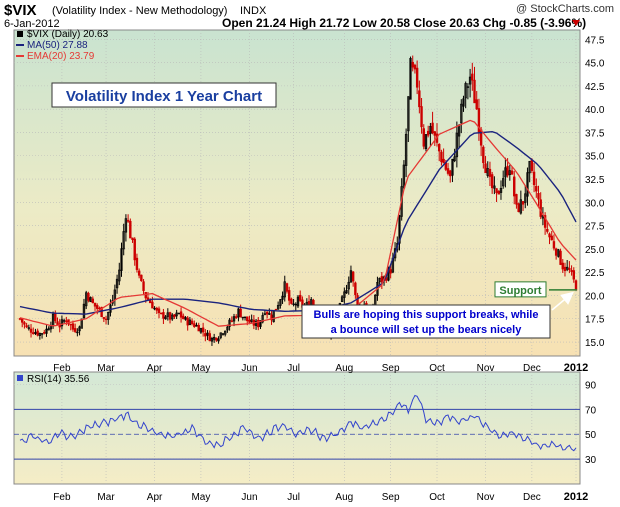 The height and width of the screenshot is (507, 620). What do you see at coordinates (595, 64) in the screenshot?
I see `price-y-tick-label: 45.0` at bounding box center [595, 64].